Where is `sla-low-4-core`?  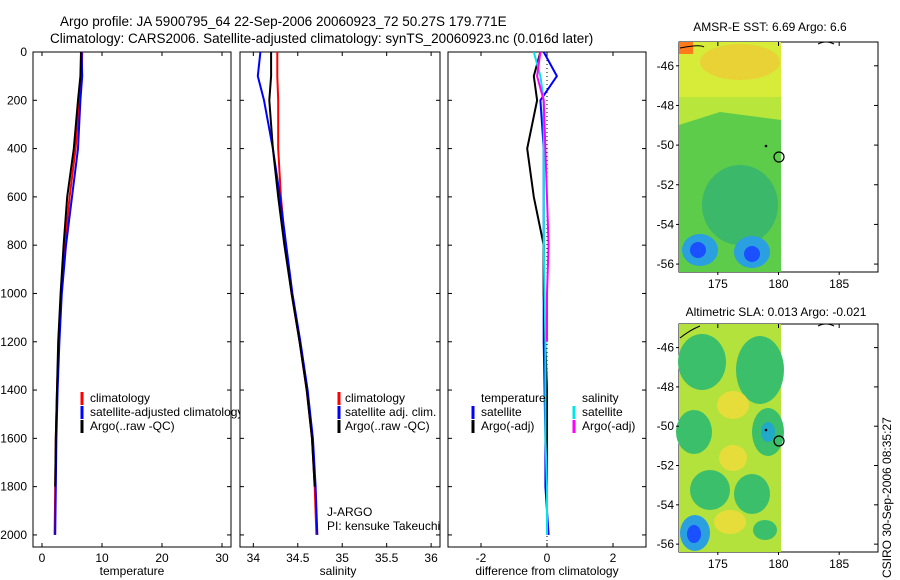 sla-low-4-core is located at coordinates (768, 432).